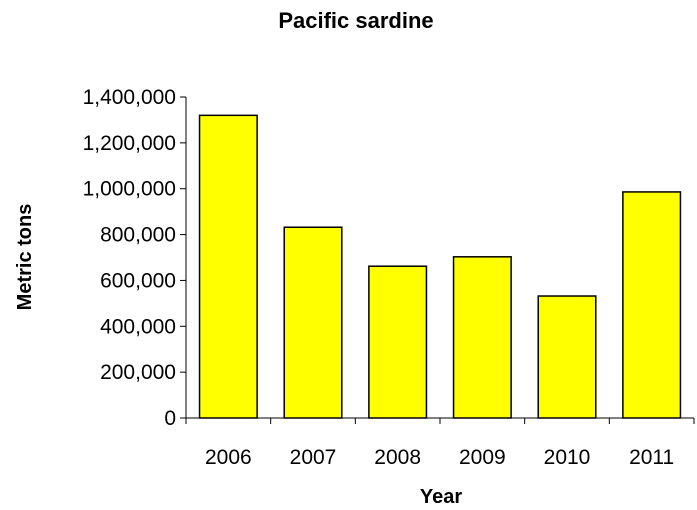 The image size is (697, 510). Describe the element at coordinates (440, 443) in the screenshot. I see `x-axis-ticks: 2006 2007 2008 2009 2010 2011` at that location.